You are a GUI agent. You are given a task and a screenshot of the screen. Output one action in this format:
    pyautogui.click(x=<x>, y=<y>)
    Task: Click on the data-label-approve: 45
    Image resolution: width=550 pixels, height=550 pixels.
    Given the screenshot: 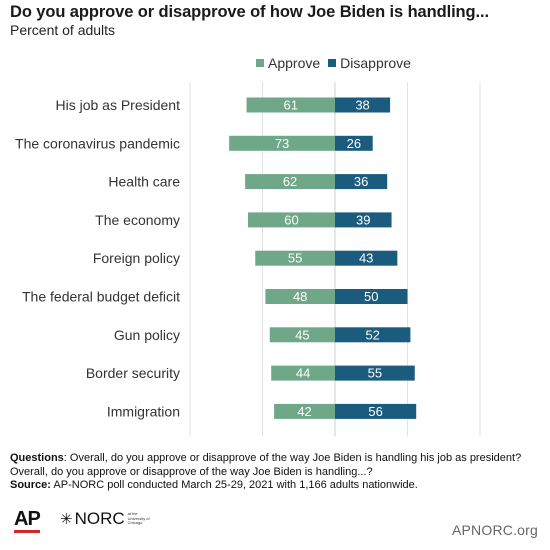 What is the action you would take?
    pyautogui.click(x=302, y=334)
    